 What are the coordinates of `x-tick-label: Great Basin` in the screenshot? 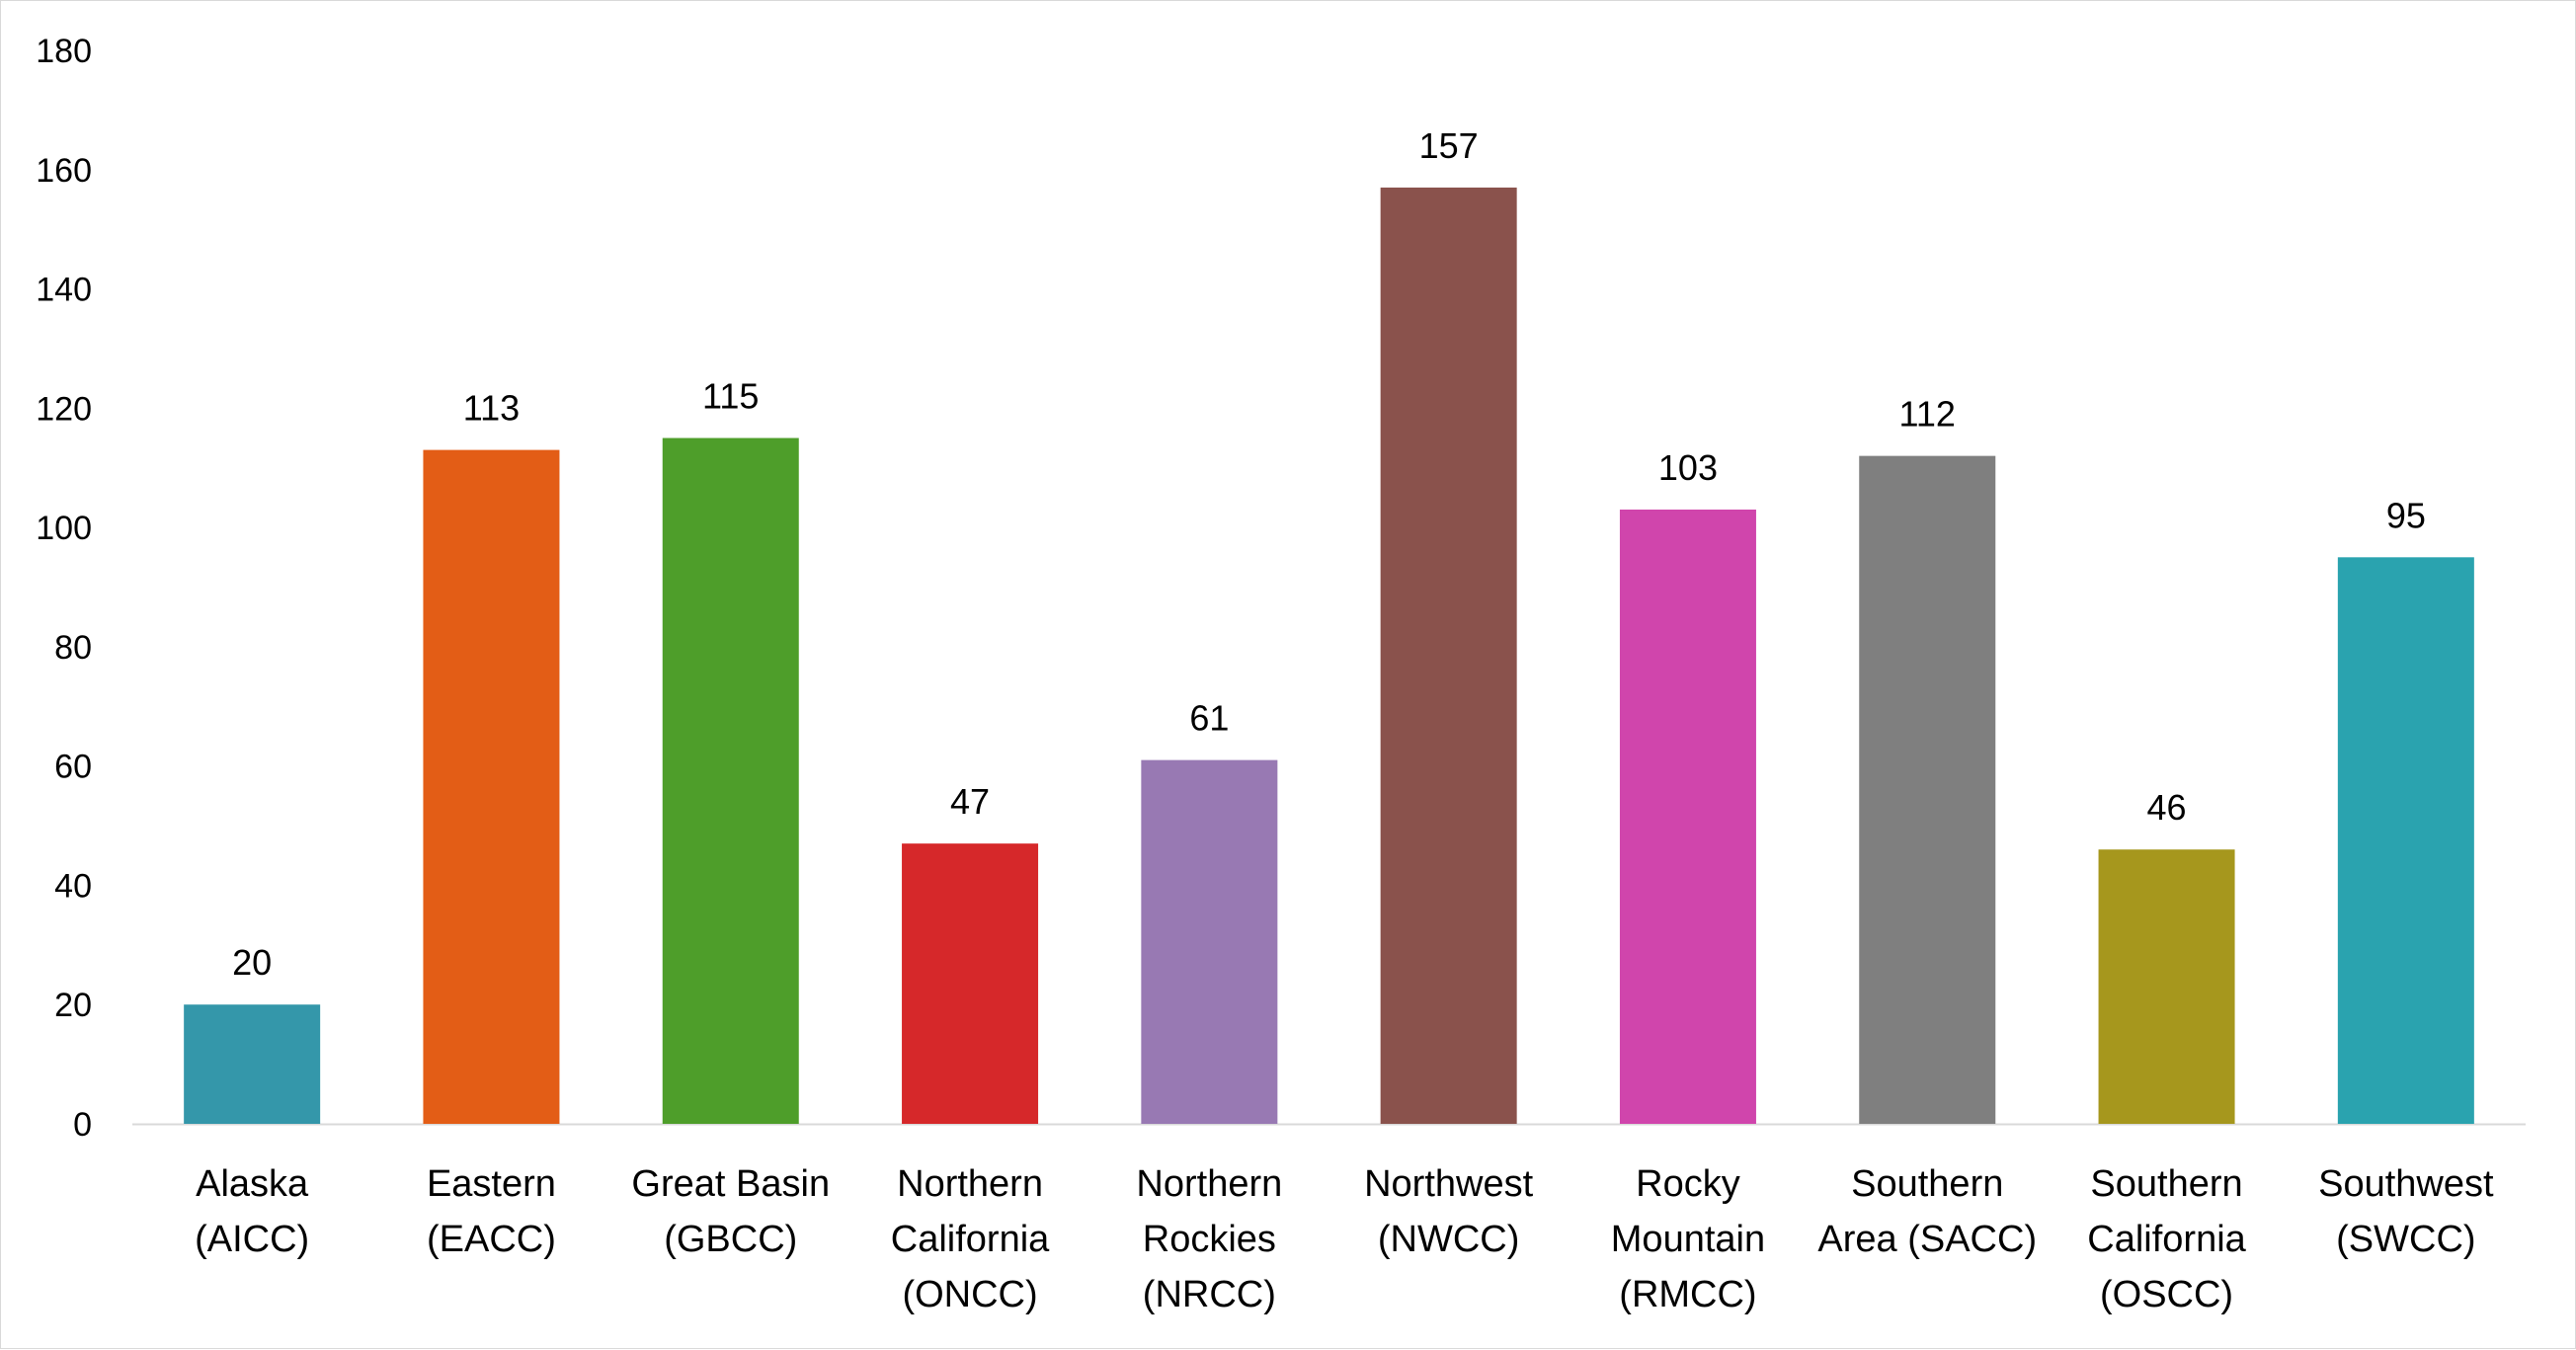 It's located at (730, 1184).